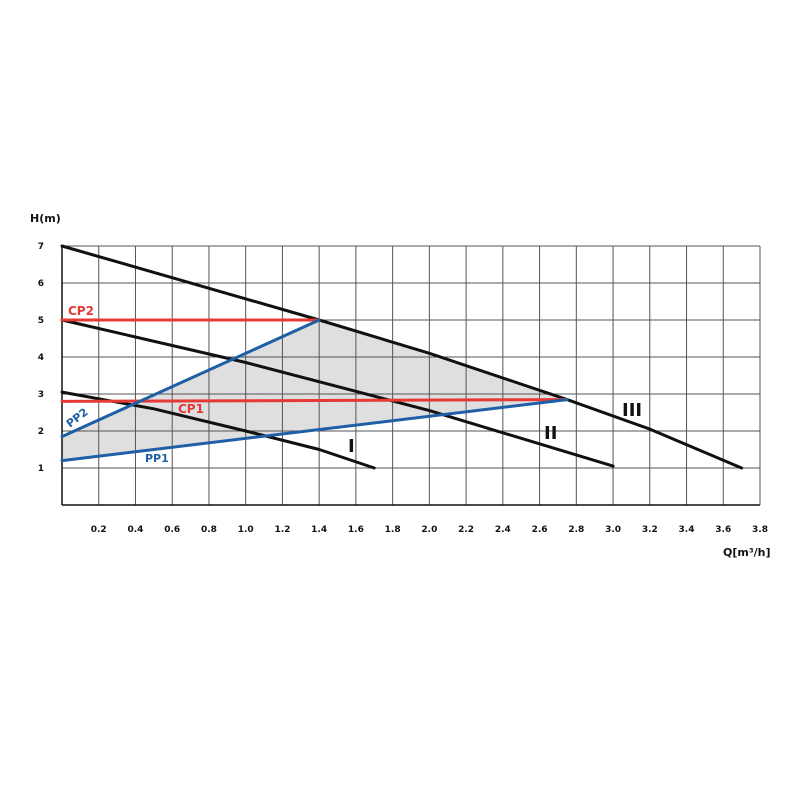 This screenshot has height=800, width=800. What do you see at coordinates (81, 311) in the screenshot?
I see `series-label-cp2: CP2` at bounding box center [81, 311].